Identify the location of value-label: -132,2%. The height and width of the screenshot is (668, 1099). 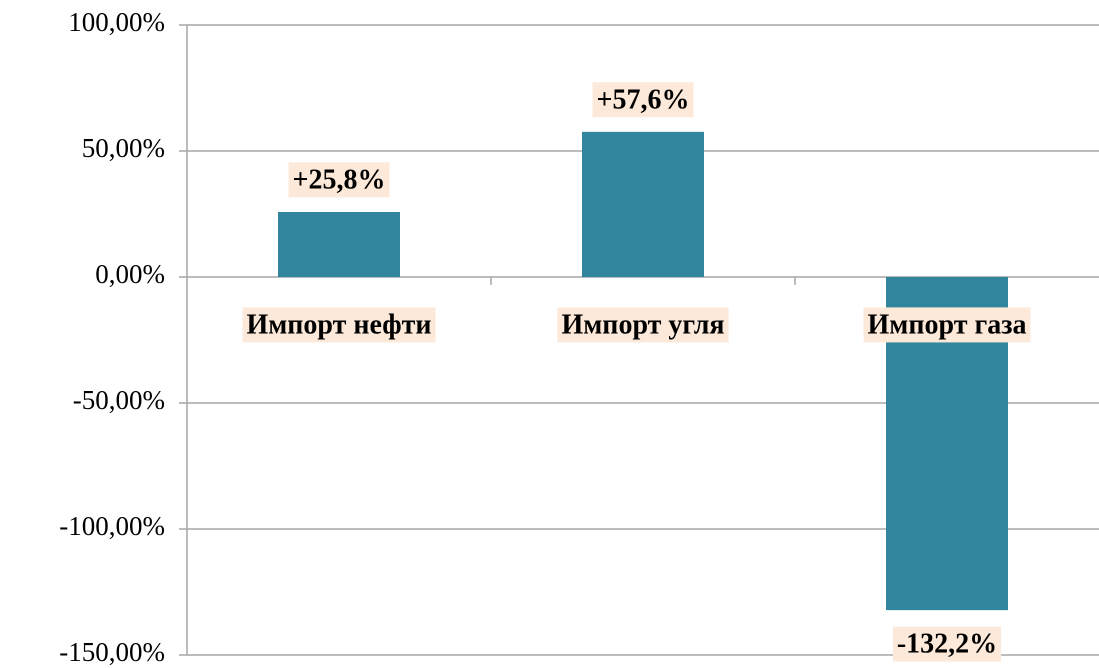
(947, 644).